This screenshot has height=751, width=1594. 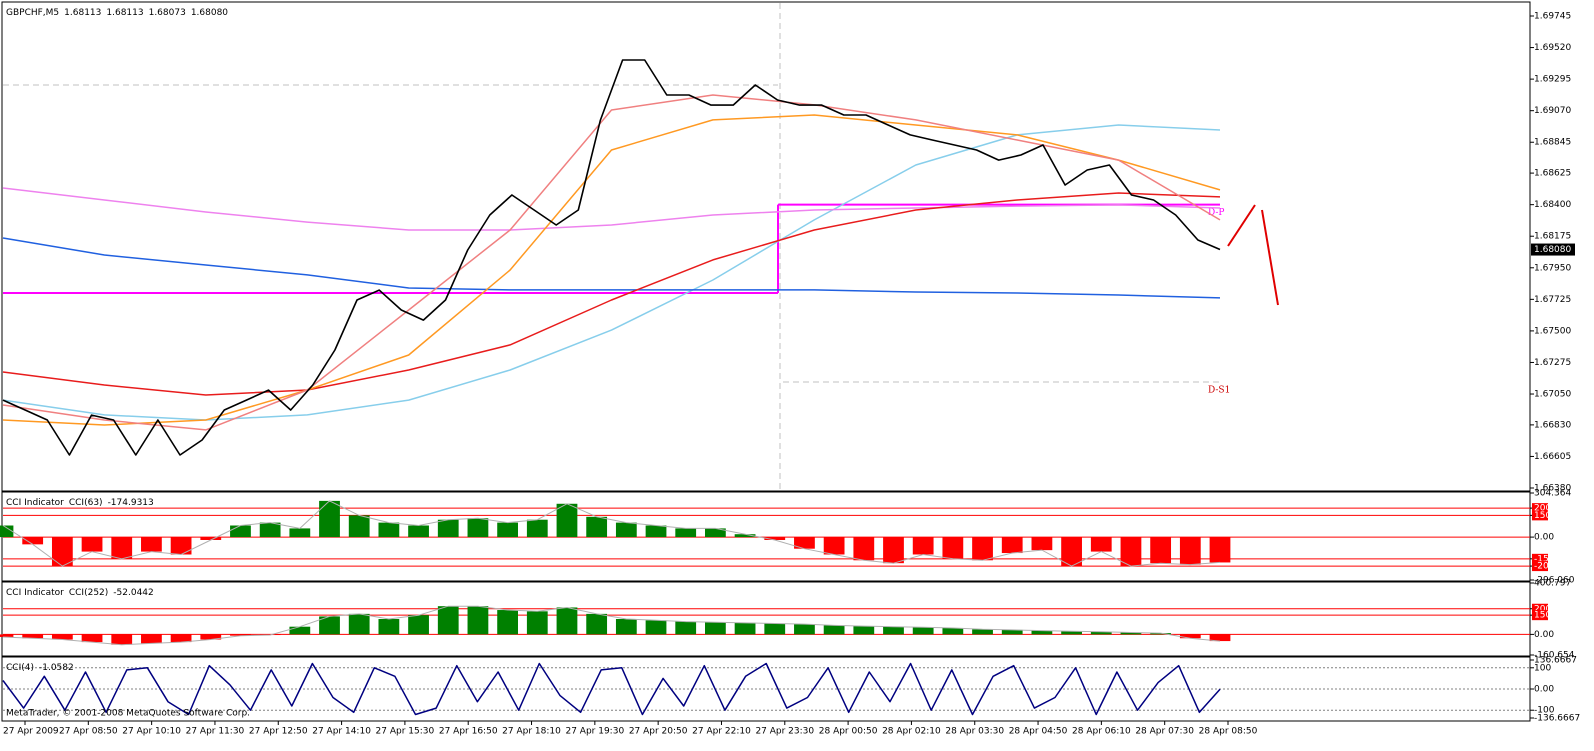 What do you see at coordinates (56, 668) in the screenshot?
I see `header-field: -1.0582` at bounding box center [56, 668].